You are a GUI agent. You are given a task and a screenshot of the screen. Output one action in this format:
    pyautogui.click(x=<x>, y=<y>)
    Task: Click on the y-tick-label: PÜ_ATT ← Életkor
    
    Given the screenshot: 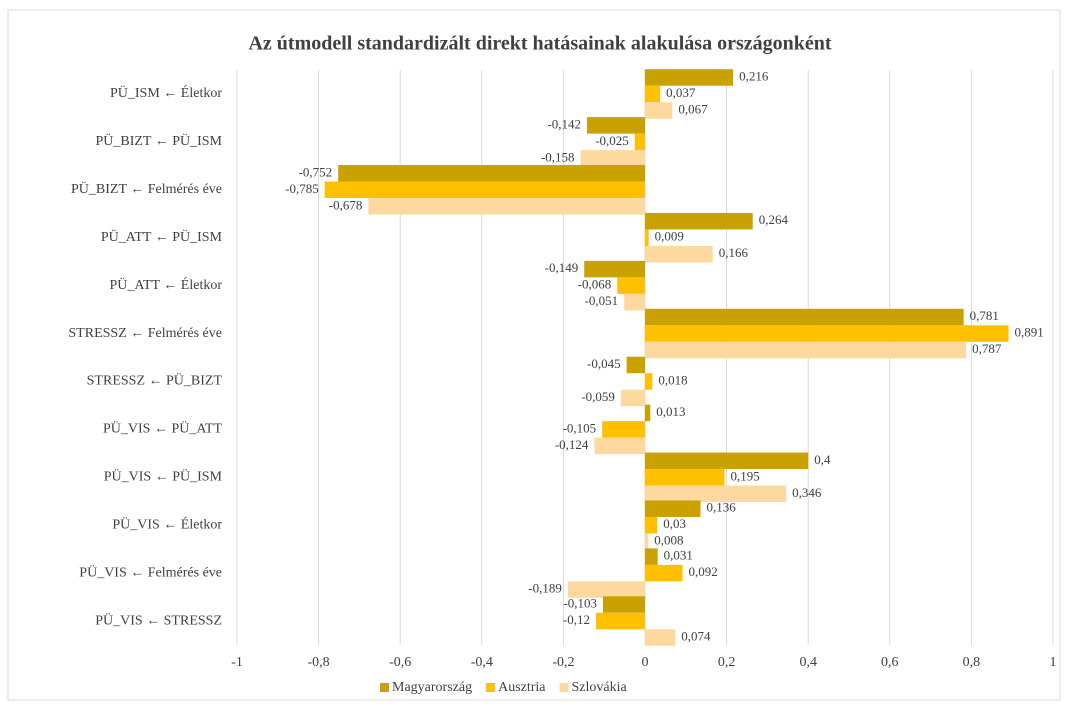 What is the action you would take?
    pyautogui.click(x=165, y=284)
    